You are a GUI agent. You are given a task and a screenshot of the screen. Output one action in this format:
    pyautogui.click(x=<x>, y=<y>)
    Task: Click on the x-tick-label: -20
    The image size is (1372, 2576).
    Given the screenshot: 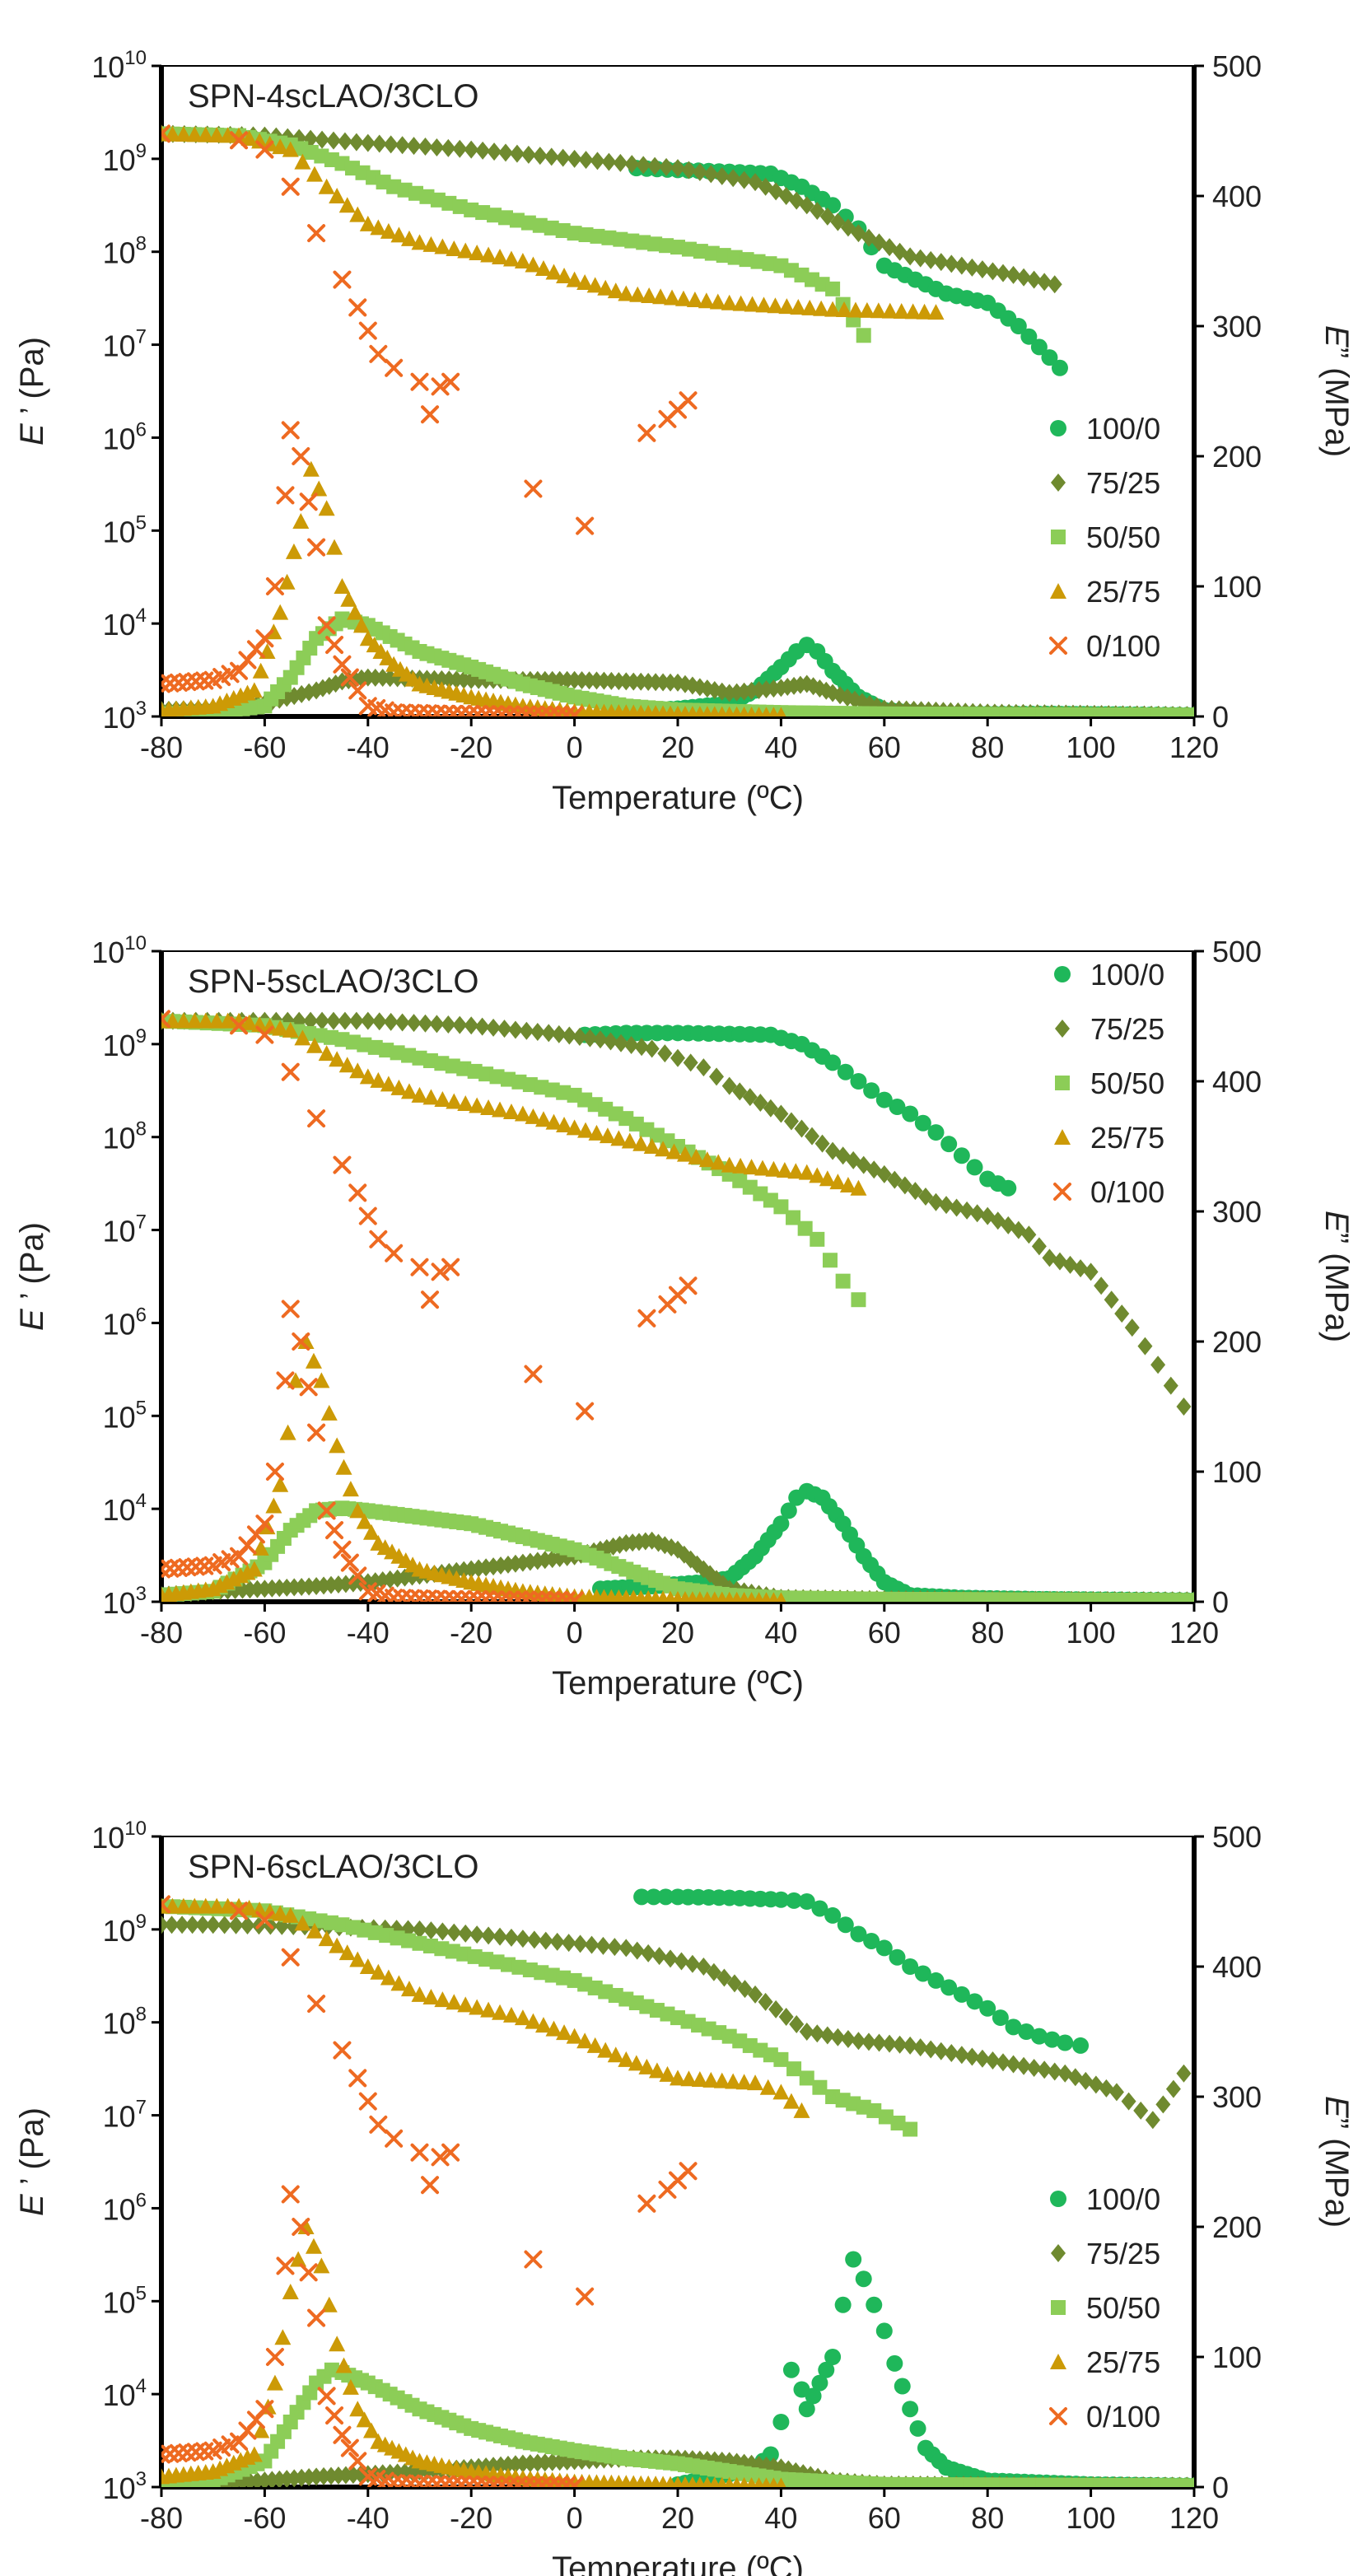 What is the action you would take?
    pyautogui.click(x=471, y=1633)
    